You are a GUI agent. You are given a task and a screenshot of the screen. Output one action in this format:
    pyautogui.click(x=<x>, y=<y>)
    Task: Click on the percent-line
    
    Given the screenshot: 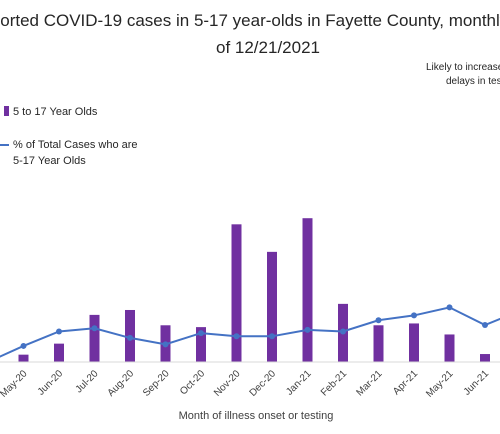 What is the action you would take?
    pyautogui.click(x=250, y=334)
    